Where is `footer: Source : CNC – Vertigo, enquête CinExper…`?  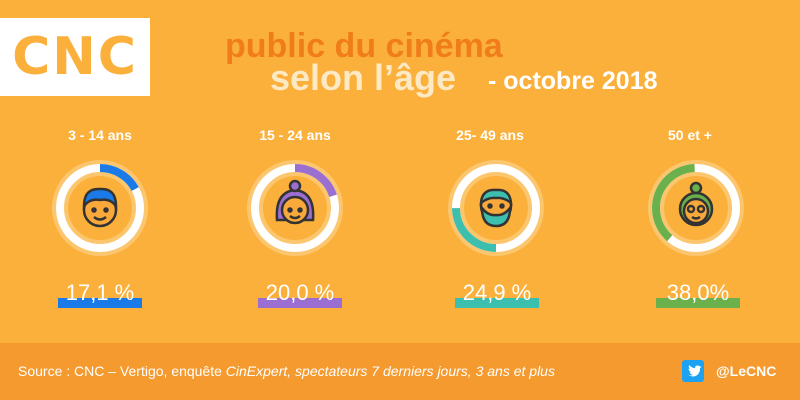 footer: Source : CNC – Vertigo, enquête CinExper… is located at coordinates (400, 371).